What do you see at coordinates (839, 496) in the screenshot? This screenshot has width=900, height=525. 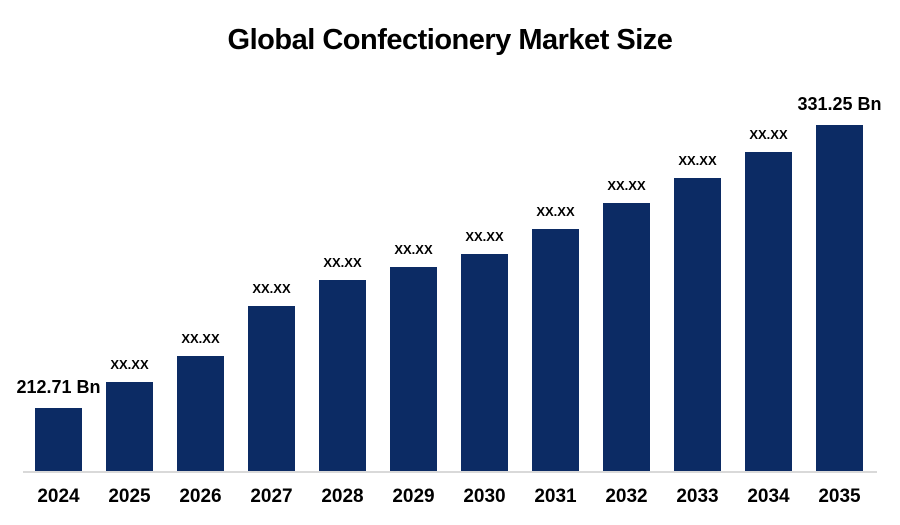 I see `x-axis-tick-2035: 2035` at bounding box center [839, 496].